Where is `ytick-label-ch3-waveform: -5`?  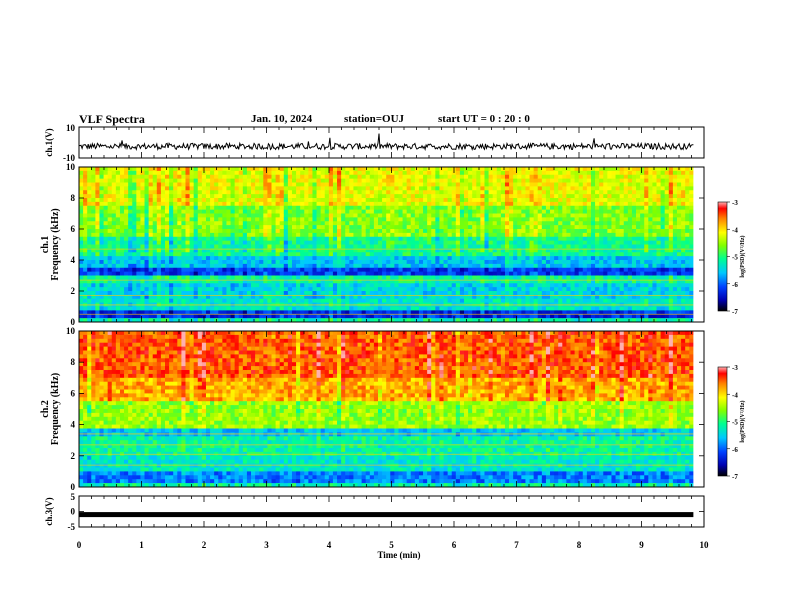 ytick-label-ch3-waveform: -5 is located at coordinates (72, 527).